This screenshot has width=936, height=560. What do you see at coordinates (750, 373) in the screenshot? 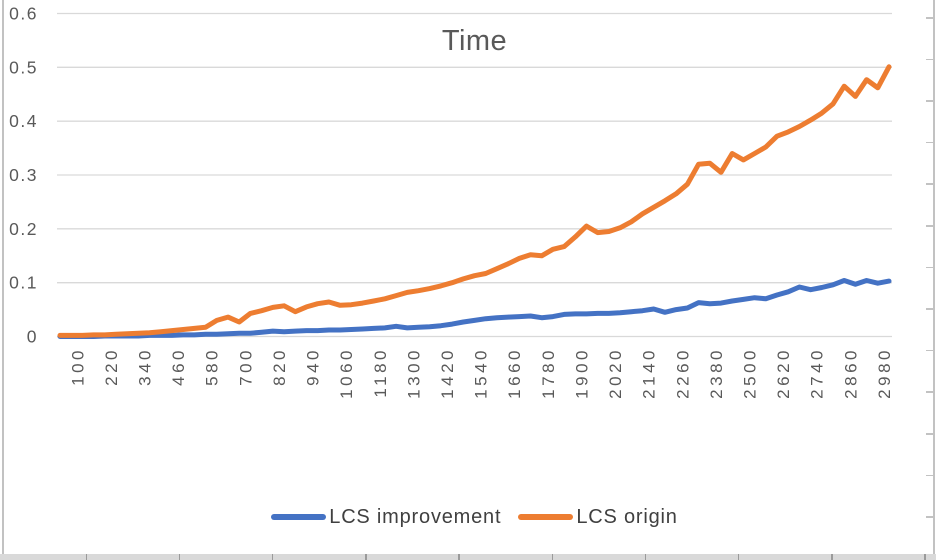
I see `x-axis-tick-label: 2500` at bounding box center [750, 373].